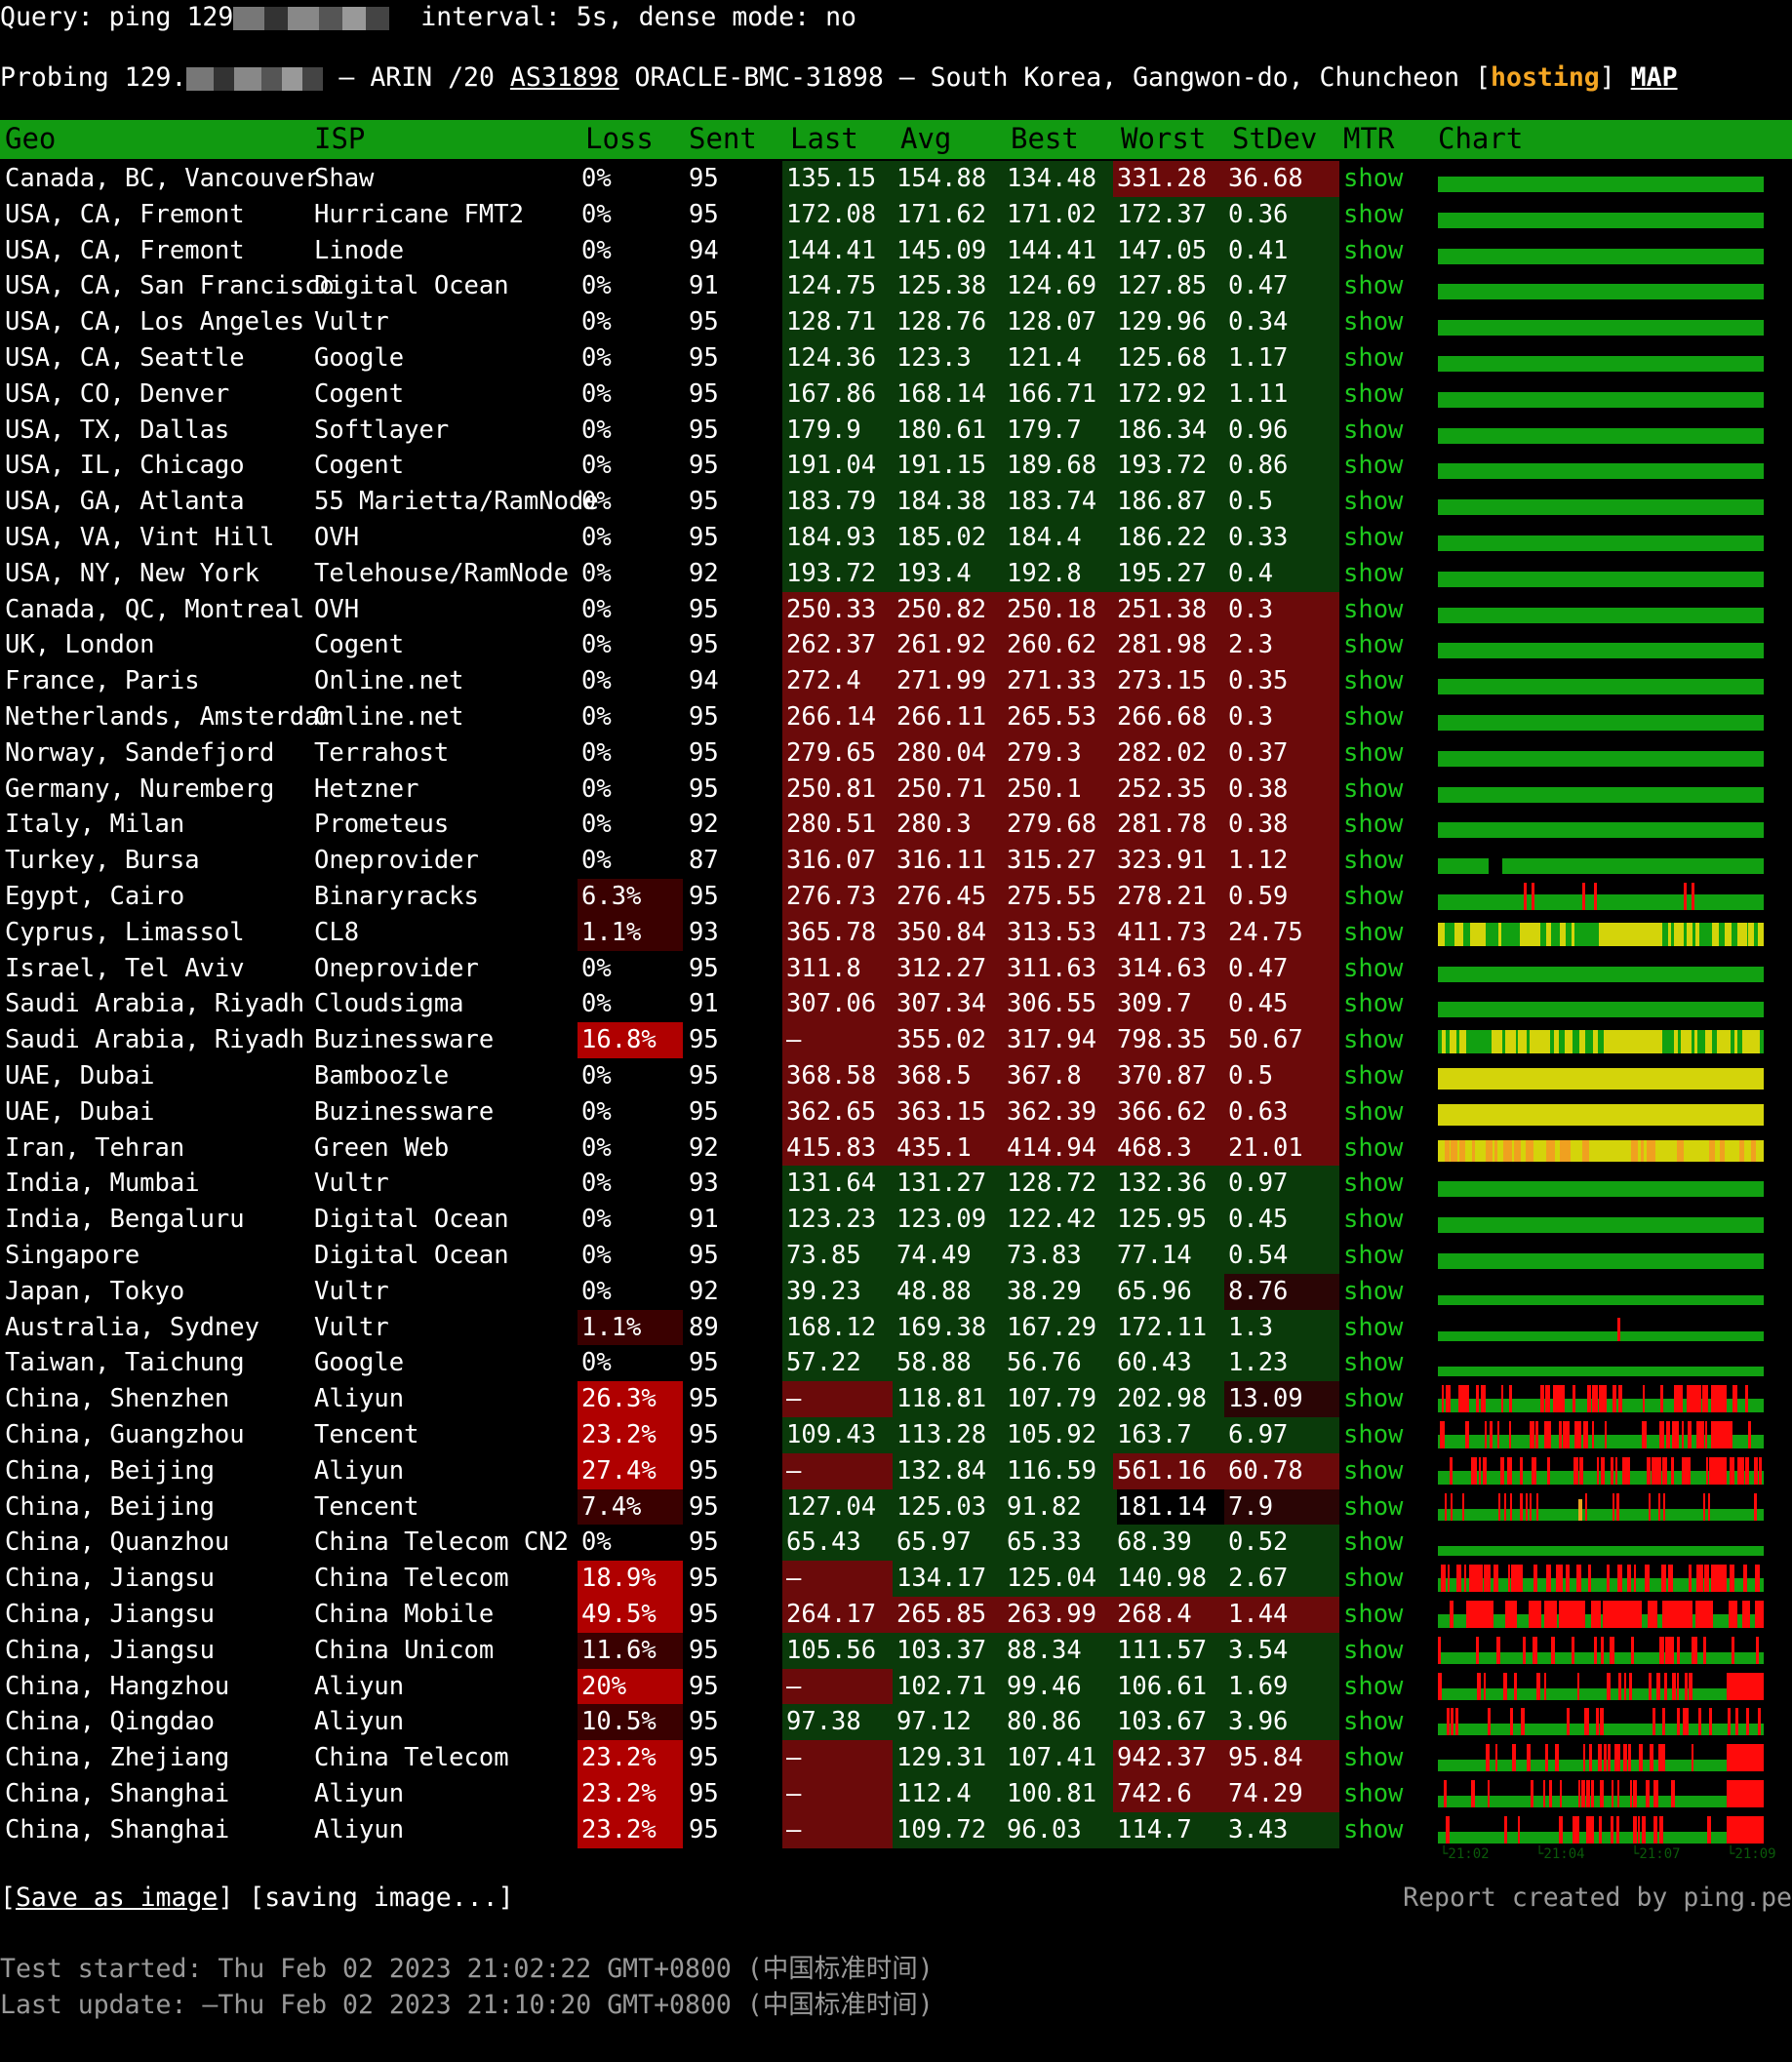 This screenshot has width=1792, height=2062. What do you see at coordinates (704, 681) in the screenshot?
I see `cell-sent: 94` at bounding box center [704, 681].